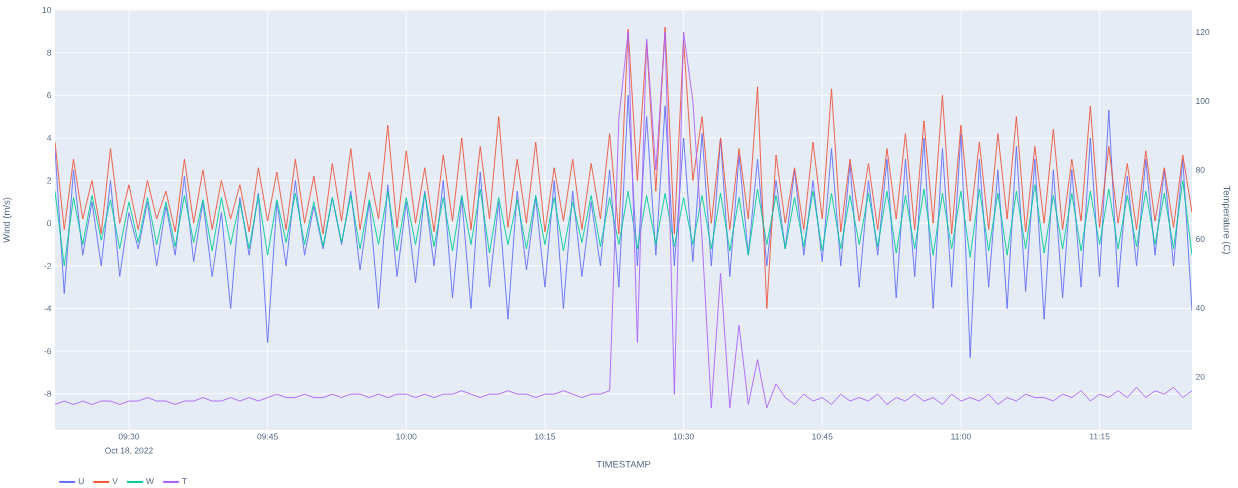  I want to click on y2-tick-label: 60, so click(1200, 238).